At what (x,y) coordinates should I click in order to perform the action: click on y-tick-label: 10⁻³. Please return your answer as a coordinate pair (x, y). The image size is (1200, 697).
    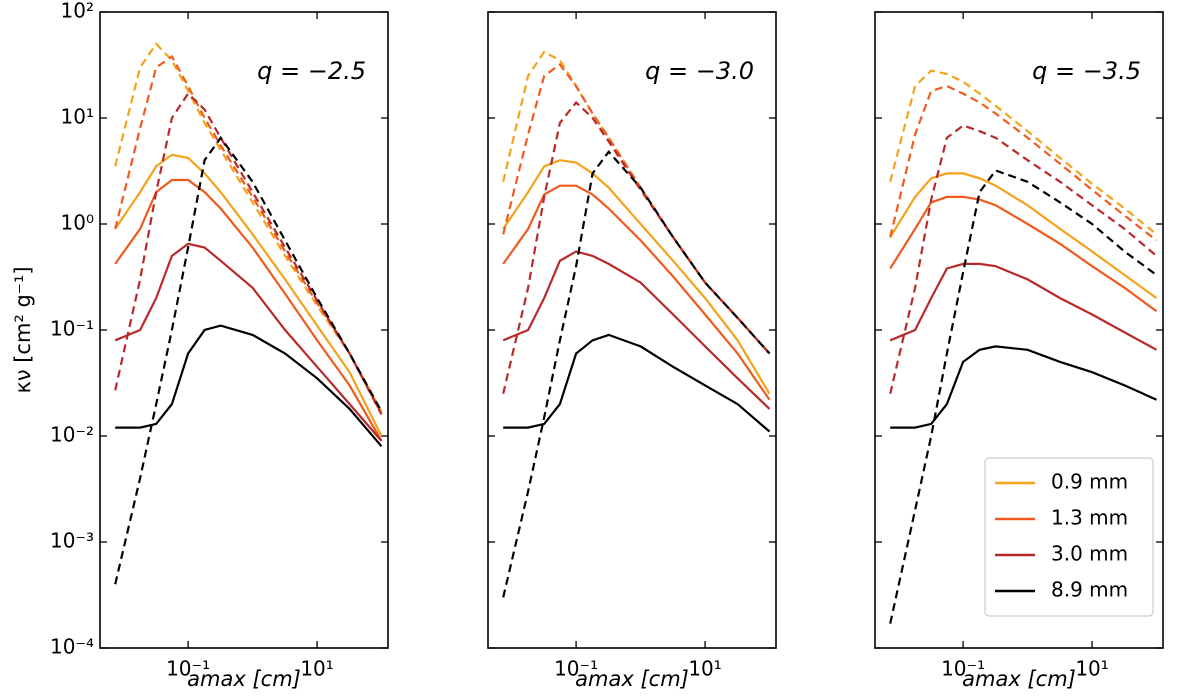
    Looking at the image, I should click on (72, 541).